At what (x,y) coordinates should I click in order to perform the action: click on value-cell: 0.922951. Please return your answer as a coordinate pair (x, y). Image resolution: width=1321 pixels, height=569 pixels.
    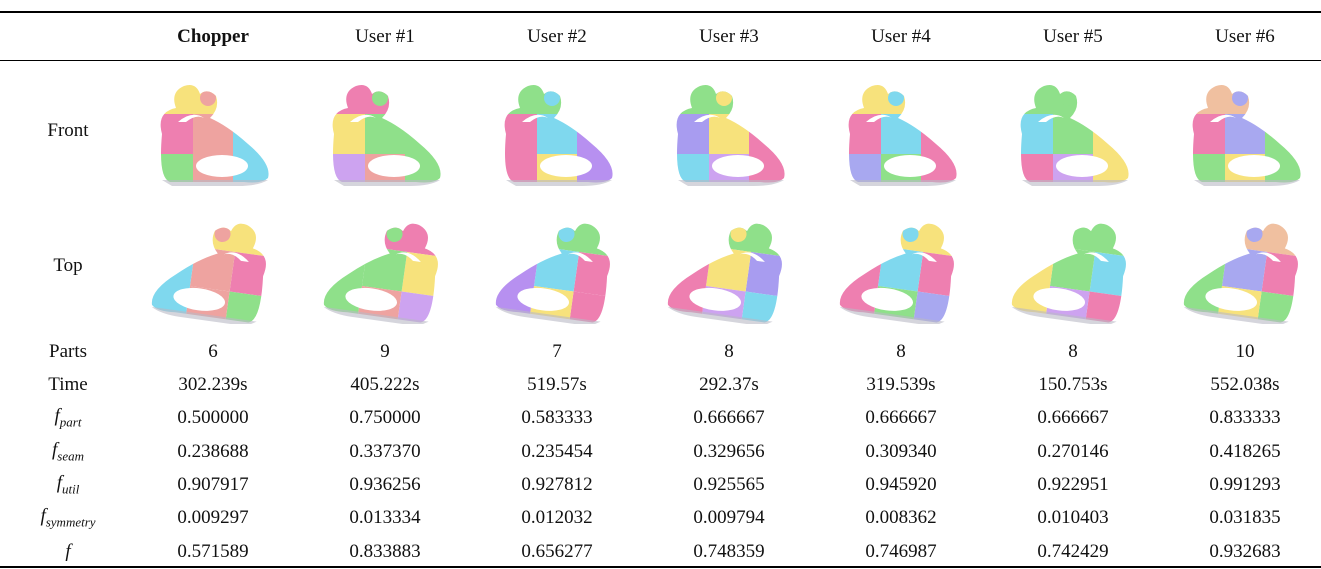
    Looking at the image, I should click on (1073, 484).